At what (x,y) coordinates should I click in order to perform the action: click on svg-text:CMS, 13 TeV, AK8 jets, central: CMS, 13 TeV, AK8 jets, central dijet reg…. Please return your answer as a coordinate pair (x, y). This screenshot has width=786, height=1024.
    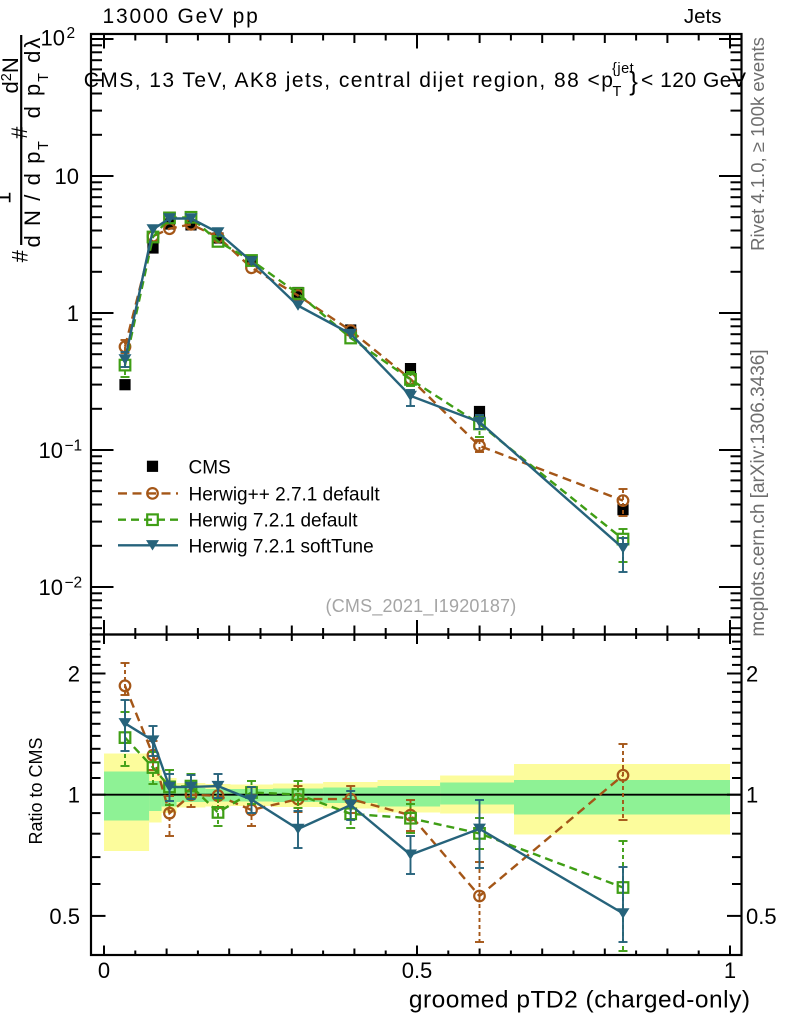
    Looking at the image, I should click on (349, 80).